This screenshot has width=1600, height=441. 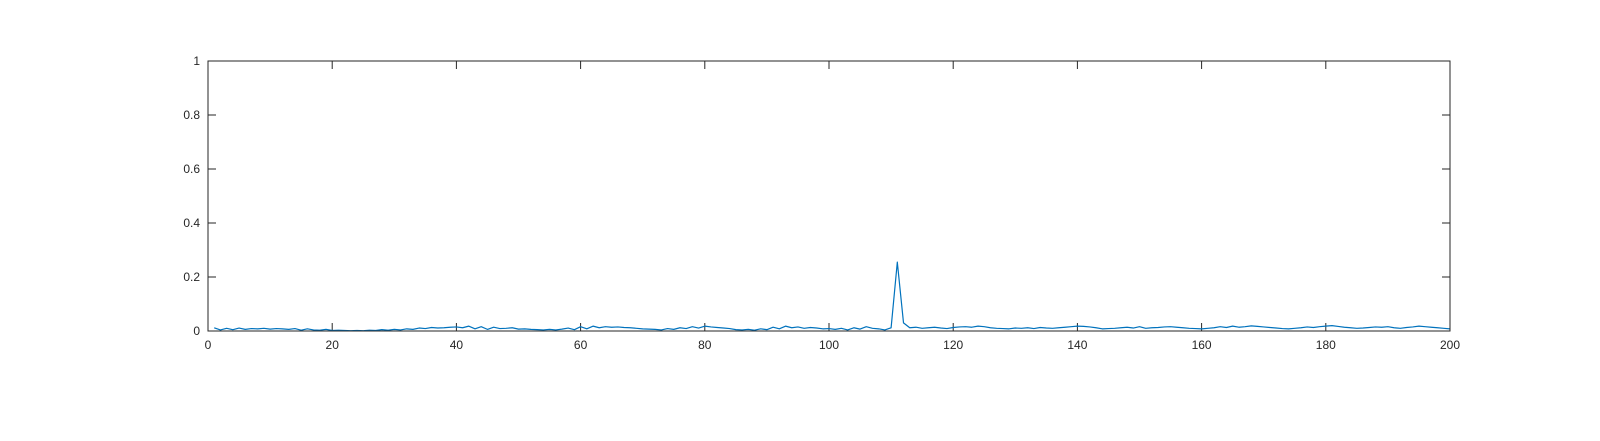 I want to click on x-tick-label: 60, so click(x=581, y=345).